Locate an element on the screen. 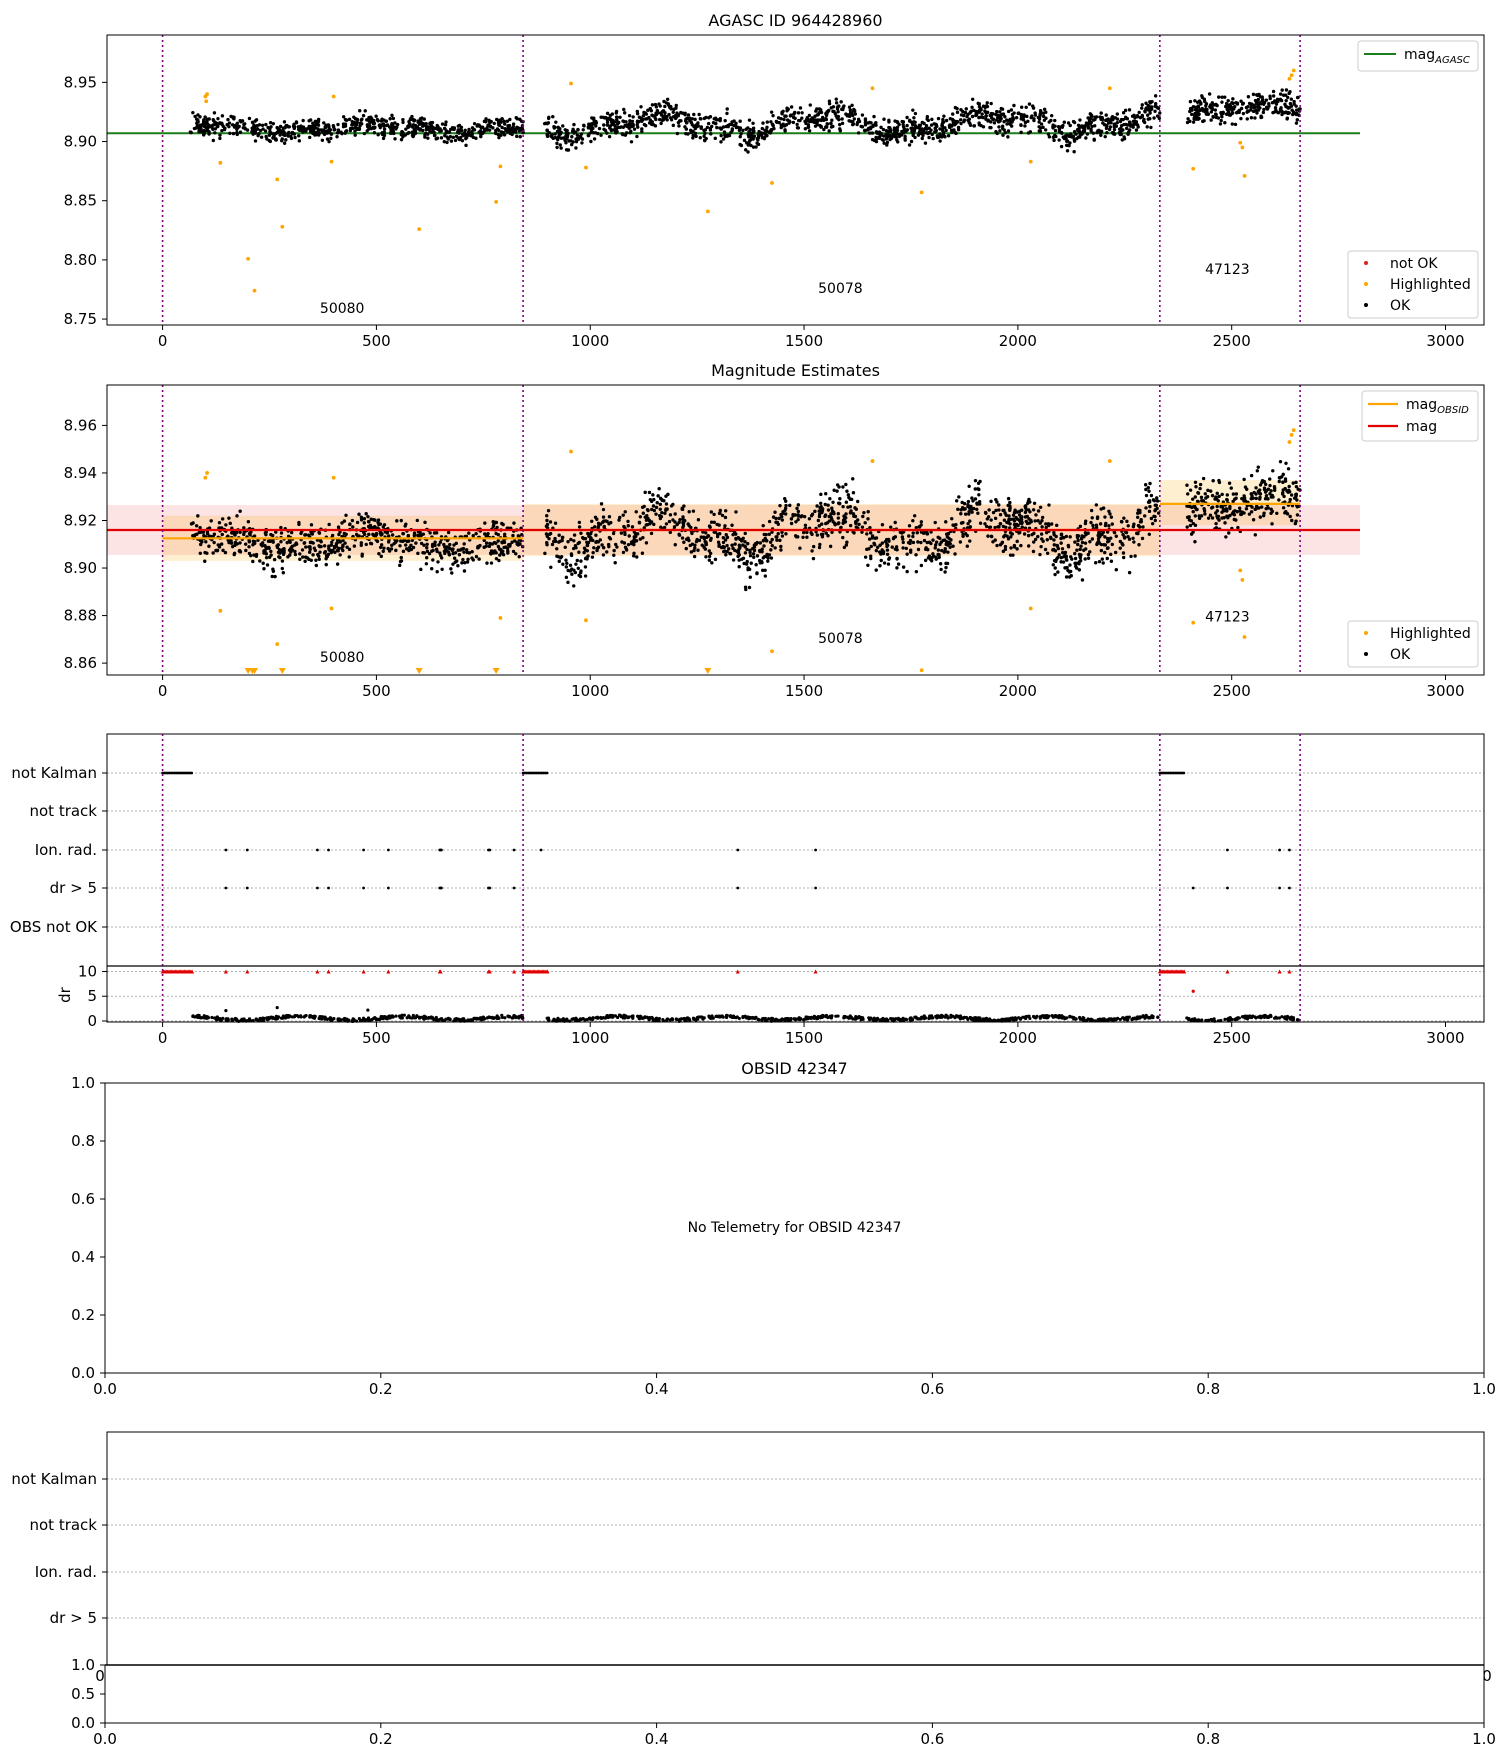 Image resolution: width=1500 pixels, height=1750 pixels. ion-rad-point is located at coordinates (328, 850).